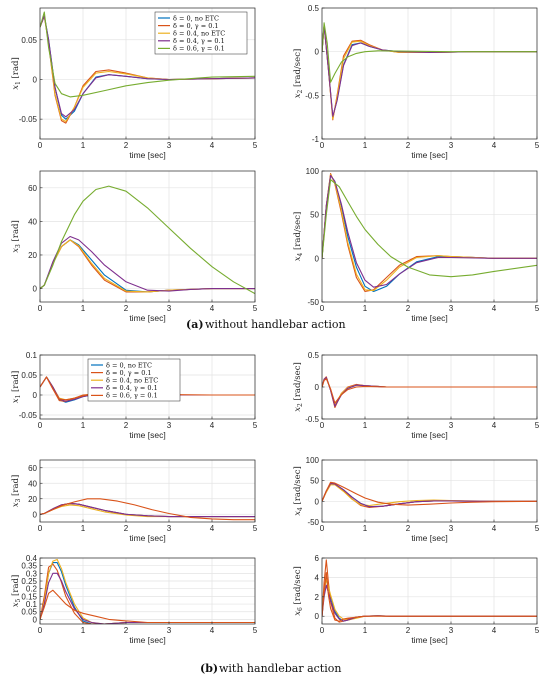  I want to click on y-tick-label: -1, so click(316, 139).